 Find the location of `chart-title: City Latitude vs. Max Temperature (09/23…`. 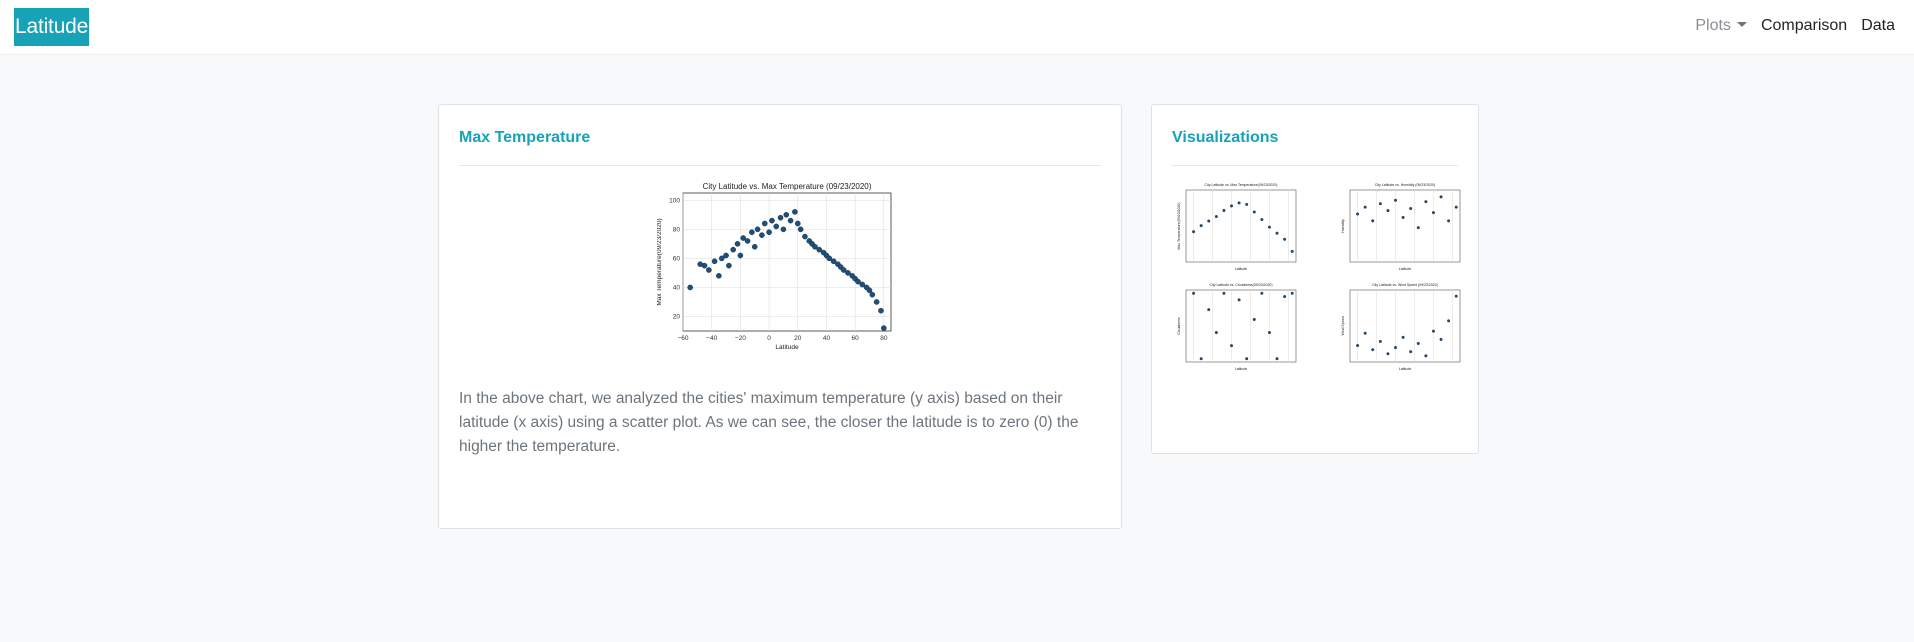

chart-title: City Latitude vs. Max Temperature (09/23… is located at coordinates (787, 186).